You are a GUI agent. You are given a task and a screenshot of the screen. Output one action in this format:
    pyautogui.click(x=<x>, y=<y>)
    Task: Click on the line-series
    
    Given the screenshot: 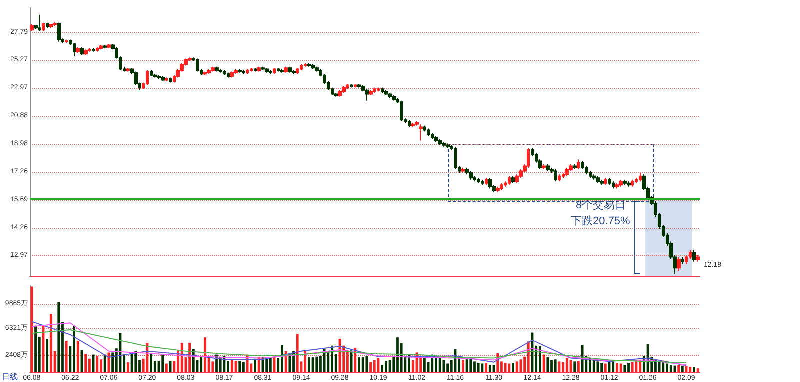 What is the action you would take?
    pyautogui.click(x=359, y=347)
    